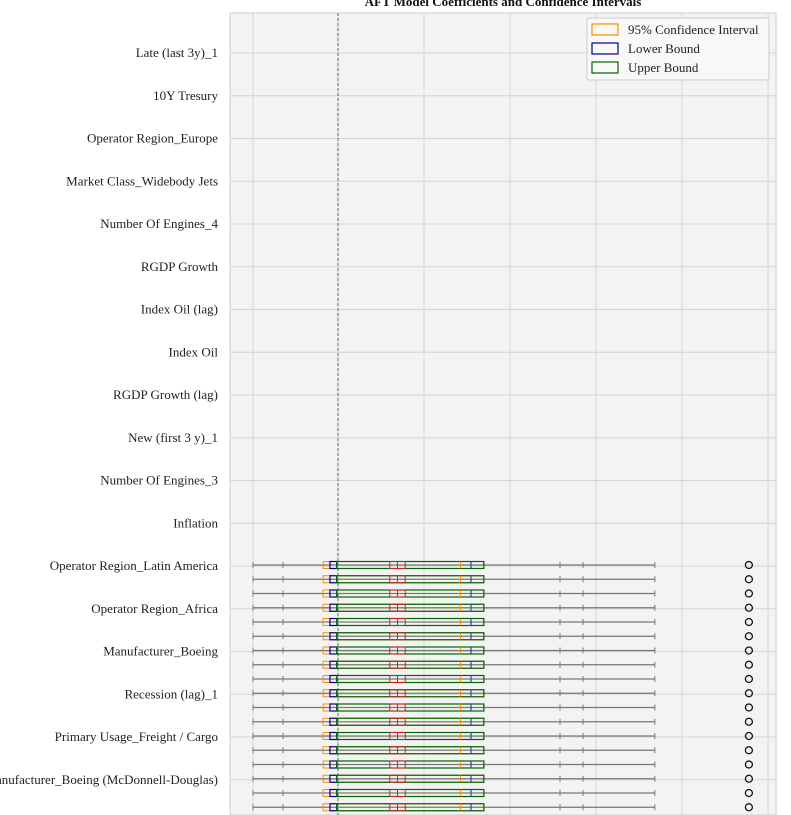 The image size is (791, 815). I want to click on y-tick-label: Primary Usage_Freight / Cargo, so click(136, 736).